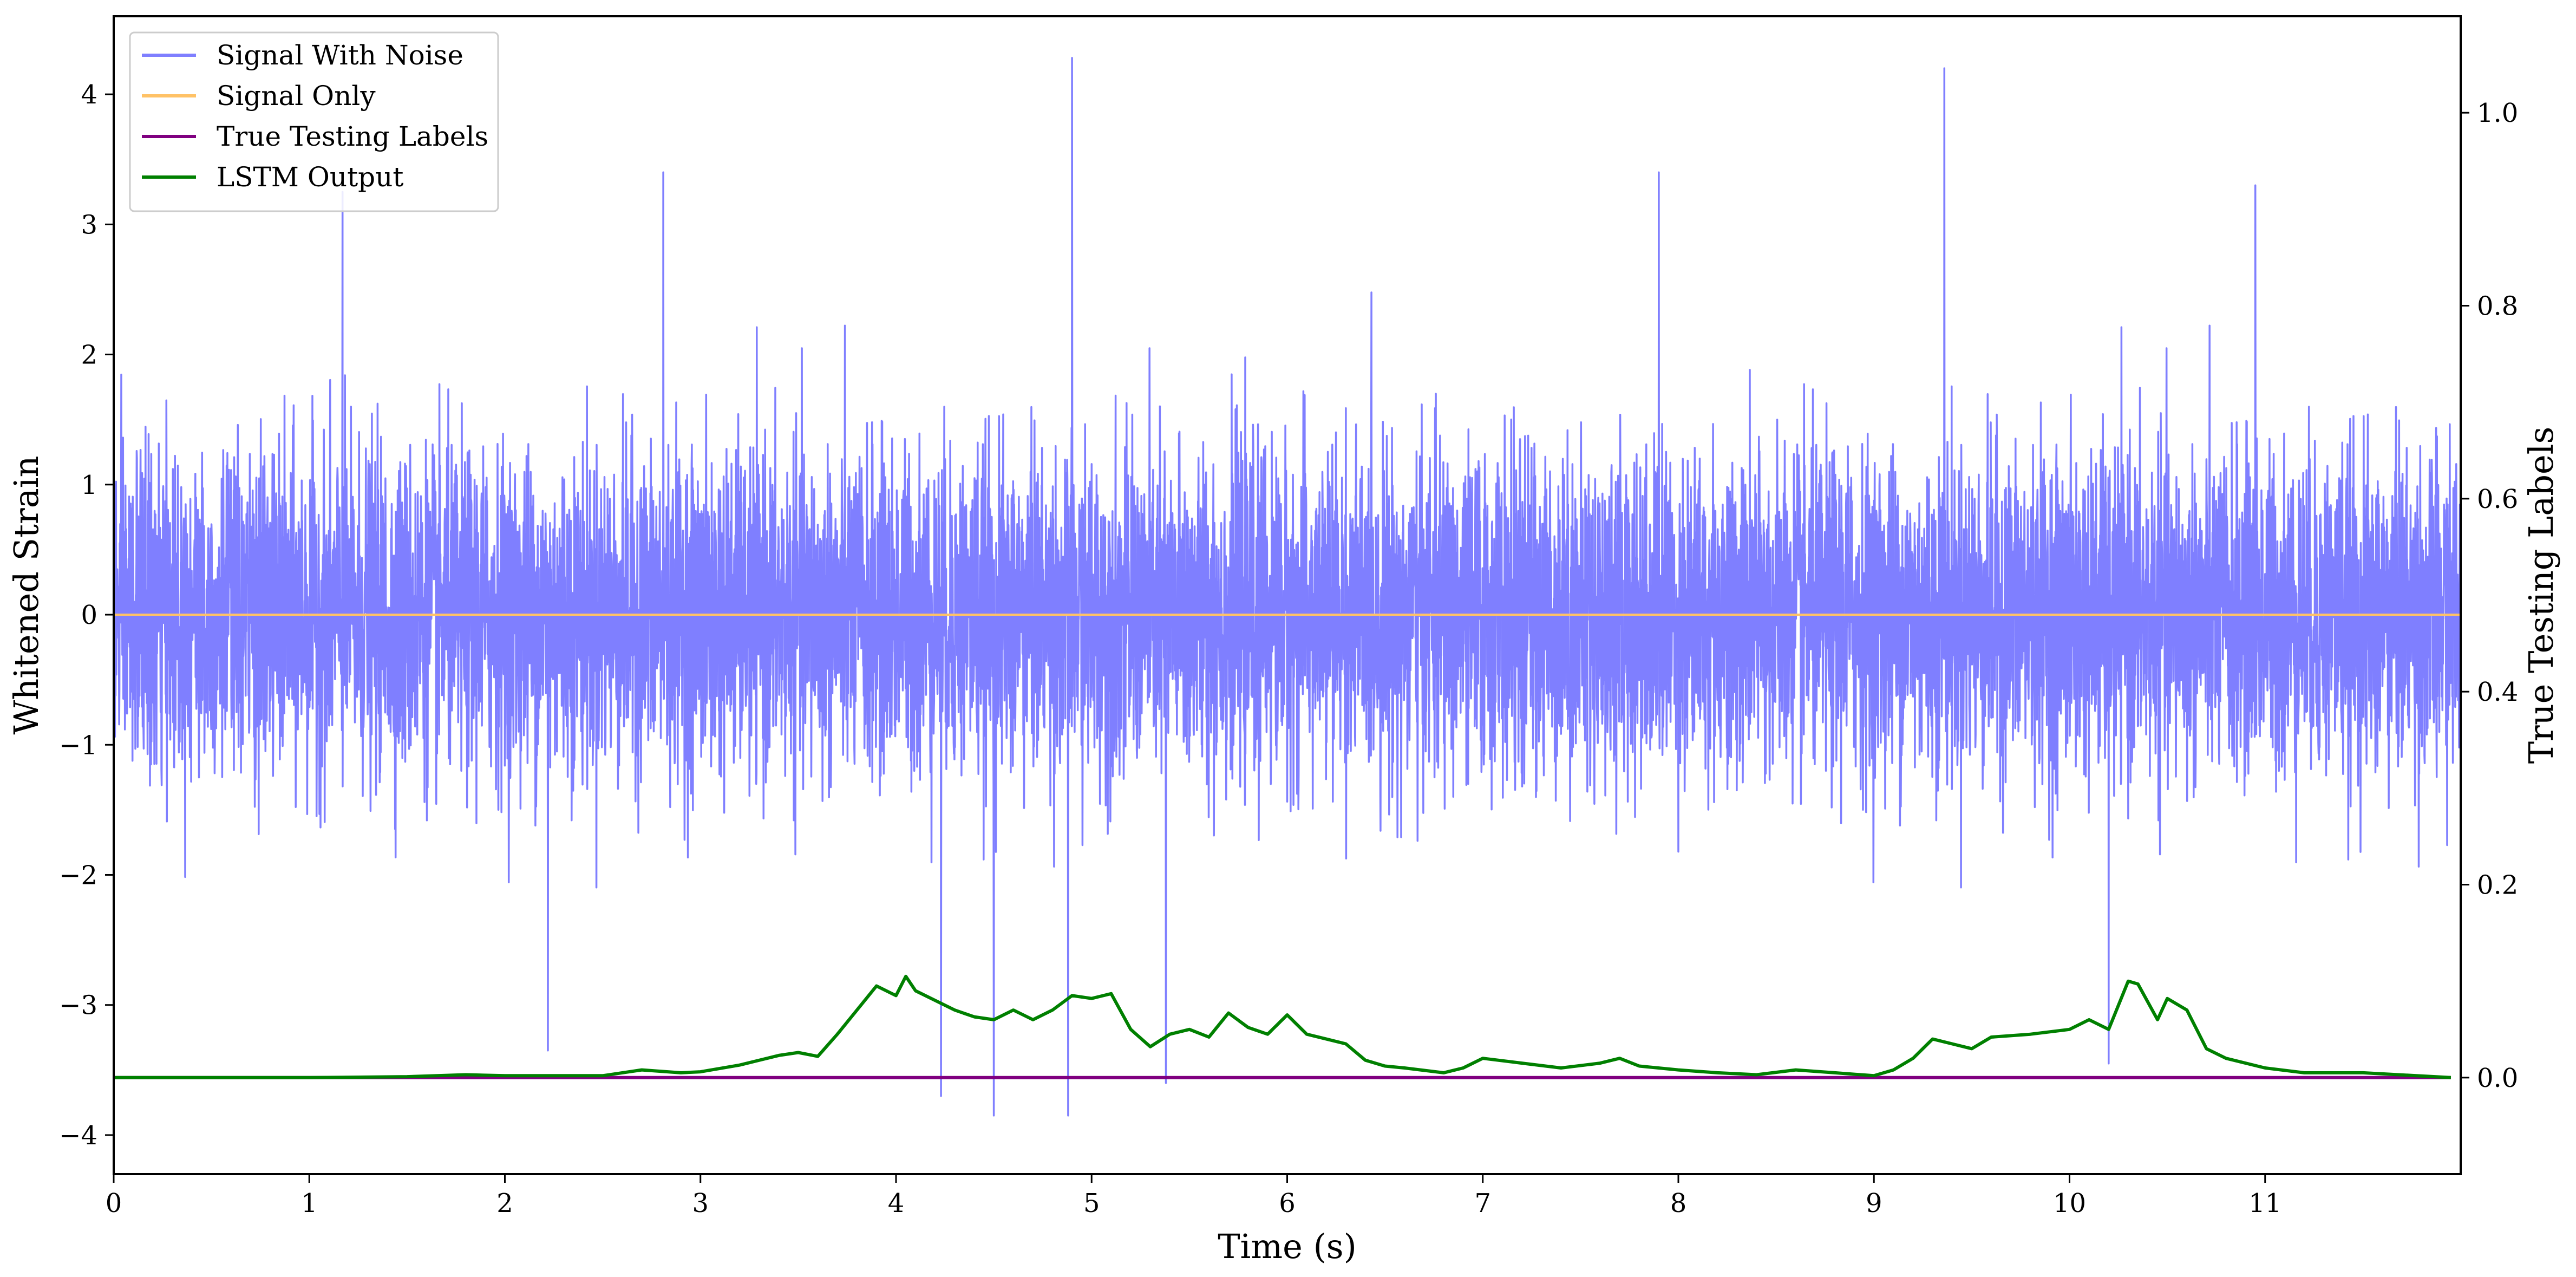 This screenshot has height=1277, width=2576. Describe the element at coordinates (1482, 1203) in the screenshot. I see `x-tick-label: 7` at that location.